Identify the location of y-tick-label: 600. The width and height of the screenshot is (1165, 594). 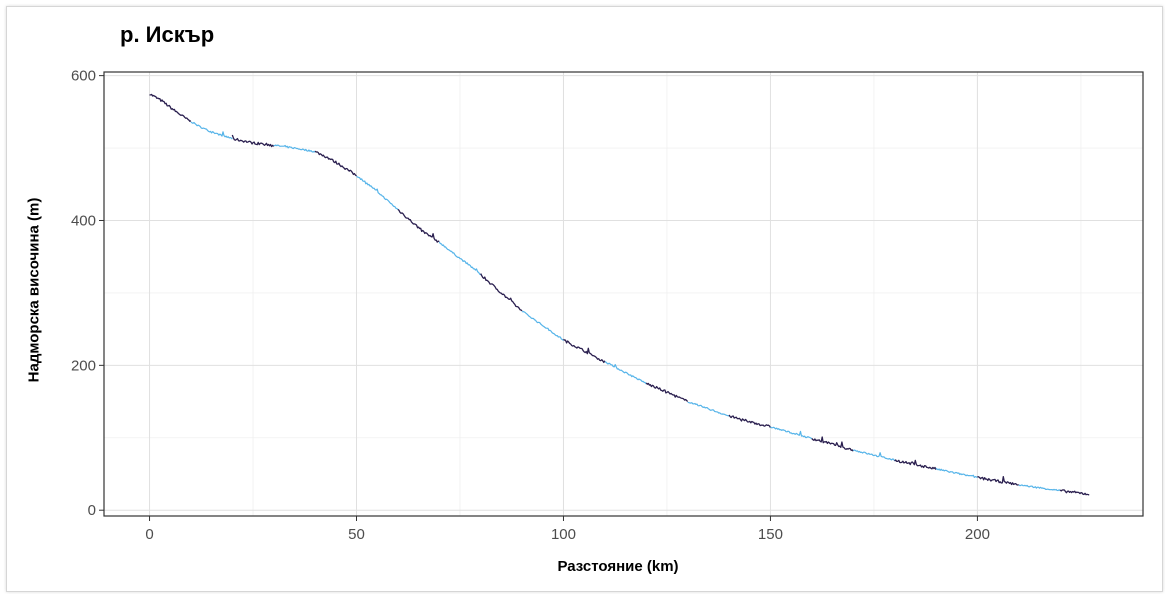
(83, 76).